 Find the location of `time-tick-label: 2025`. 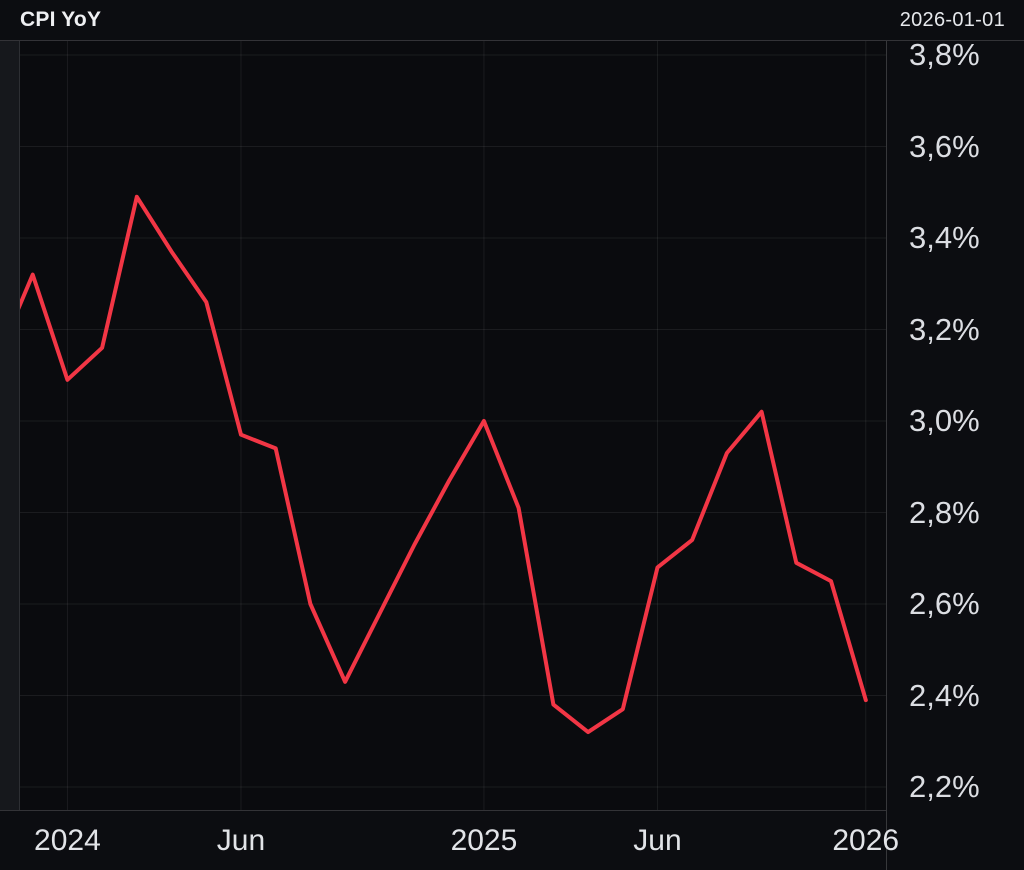

time-tick-label: 2025 is located at coordinates (484, 840).